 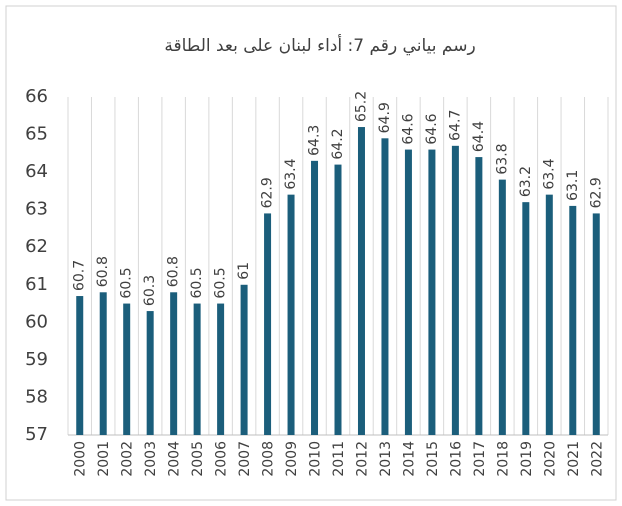 What do you see at coordinates (81, 459) in the screenshot?
I see `x-tick-label: 2000` at bounding box center [81, 459].